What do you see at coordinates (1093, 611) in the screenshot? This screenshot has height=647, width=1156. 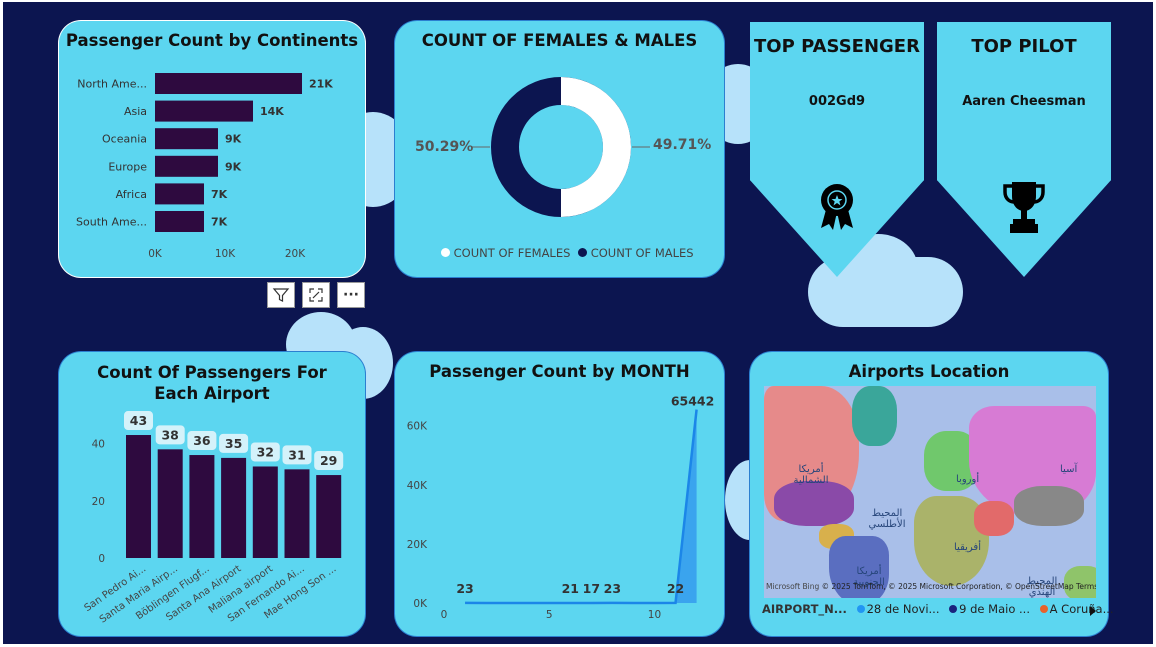 I see `chevron-right-icon` at bounding box center [1093, 611].